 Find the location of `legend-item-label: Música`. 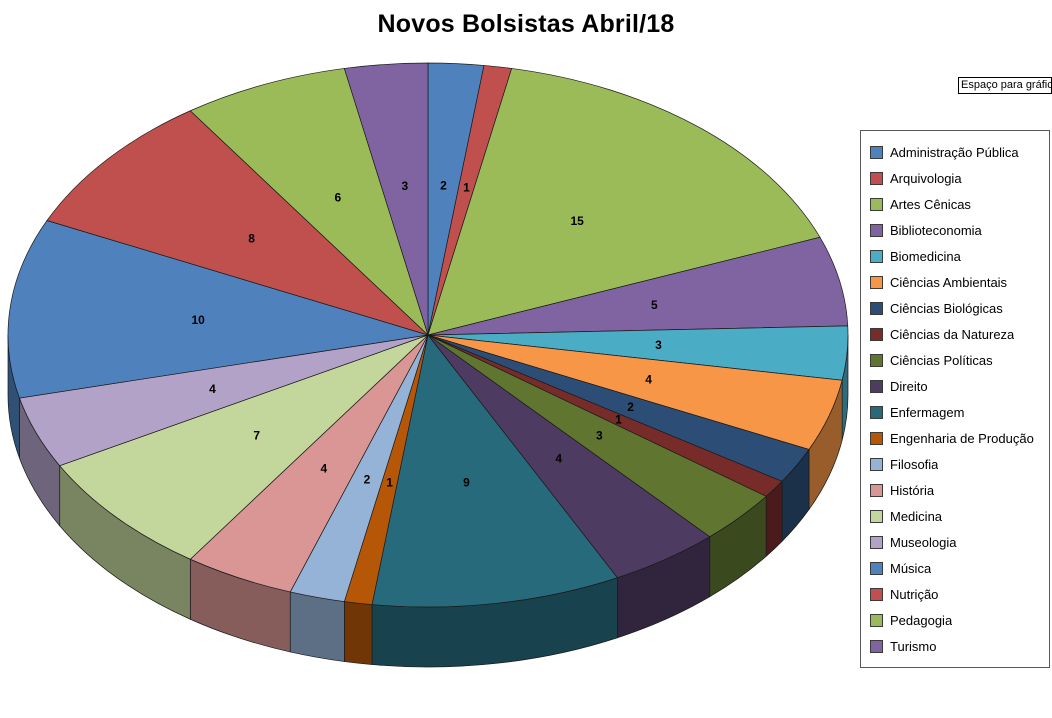

legend-item-label: Música is located at coordinates (911, 568).